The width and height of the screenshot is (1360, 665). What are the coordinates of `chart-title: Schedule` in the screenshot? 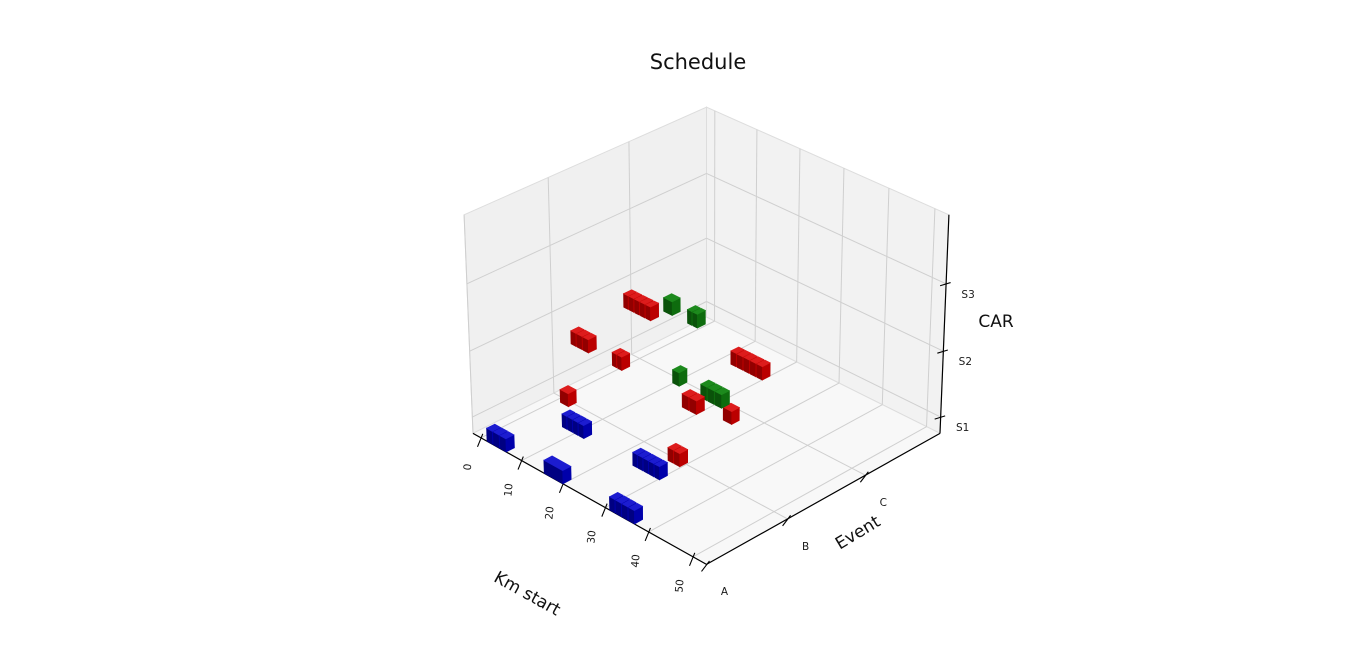 It's located at (698, 62).